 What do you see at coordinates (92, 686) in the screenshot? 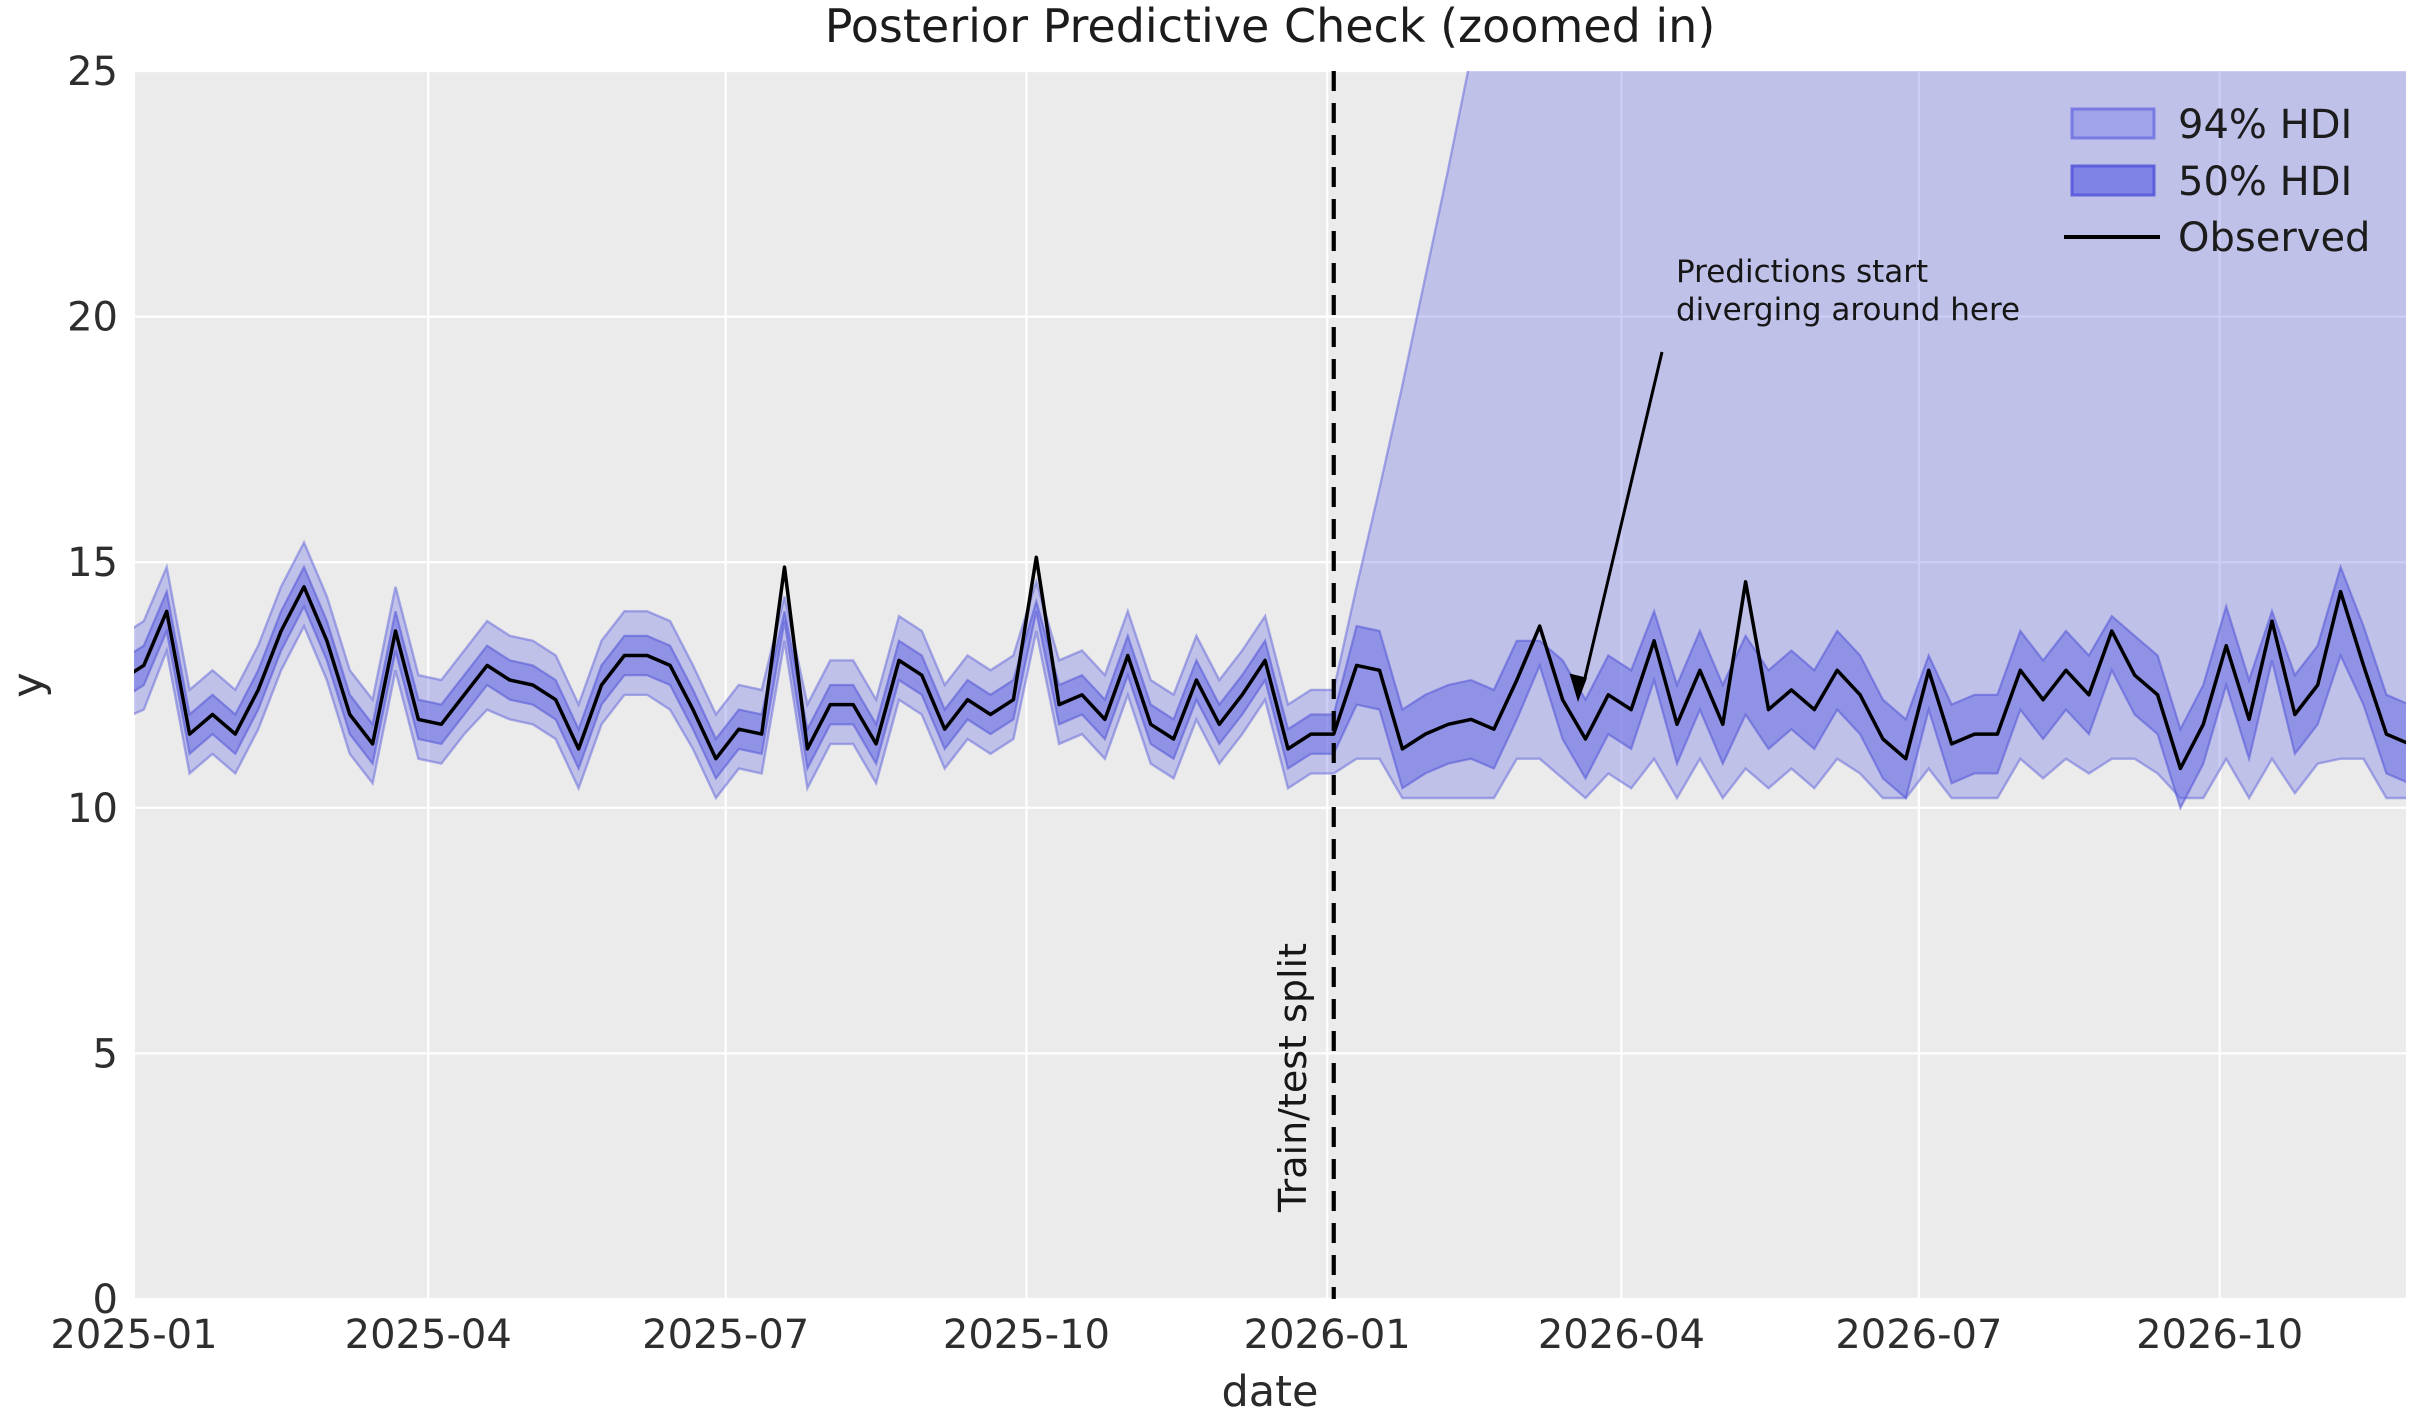
I see `y-tick-labels: 0 5 10 15 20 25` at bounding box center [92, 686].